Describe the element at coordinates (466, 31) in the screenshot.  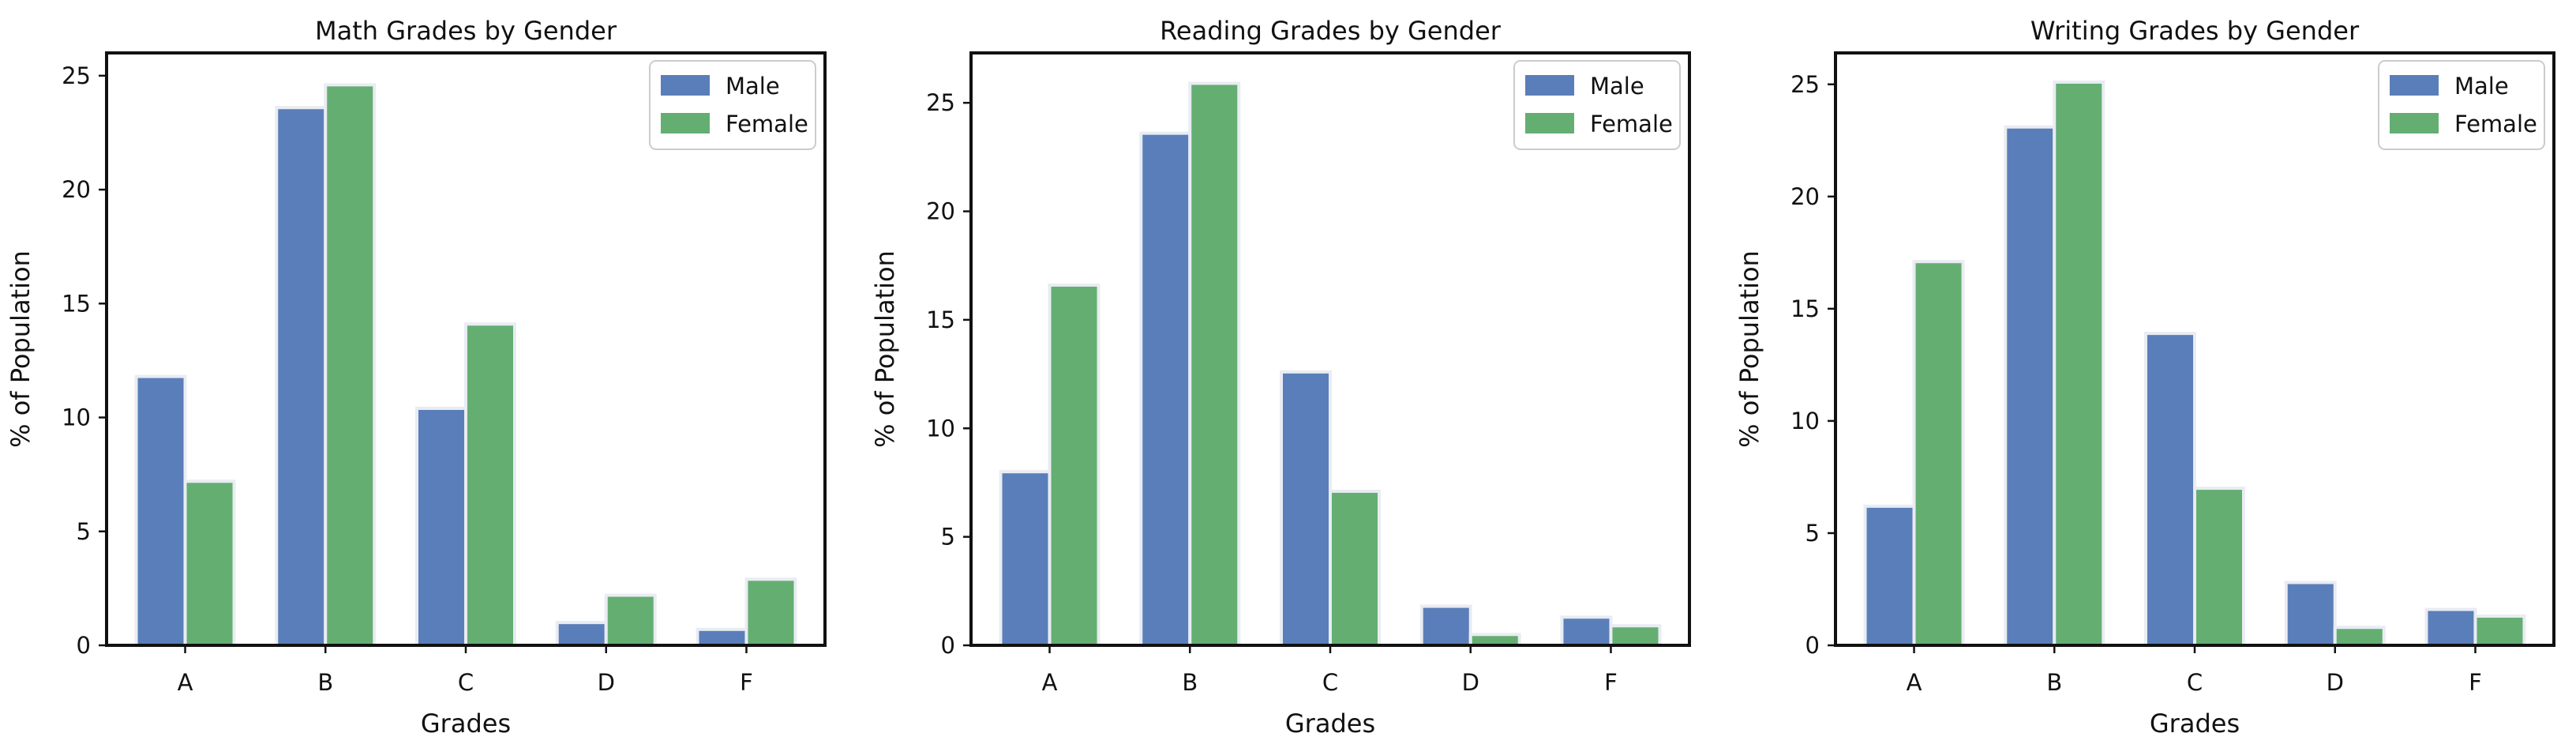
I see `chart-title: Math Grades by Gender` at that location.